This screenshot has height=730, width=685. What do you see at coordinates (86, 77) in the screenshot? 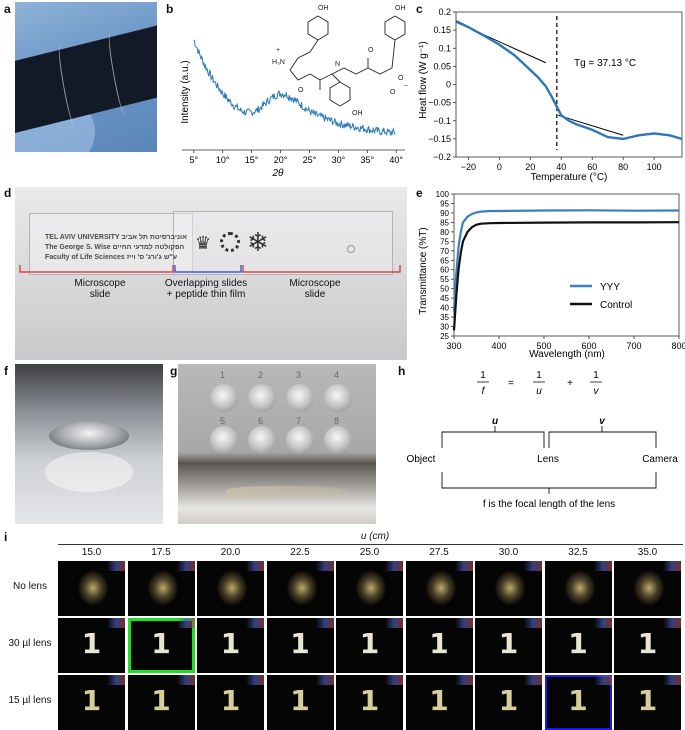
I see `photo-film-on-glove` at bounding box center [86, 77].